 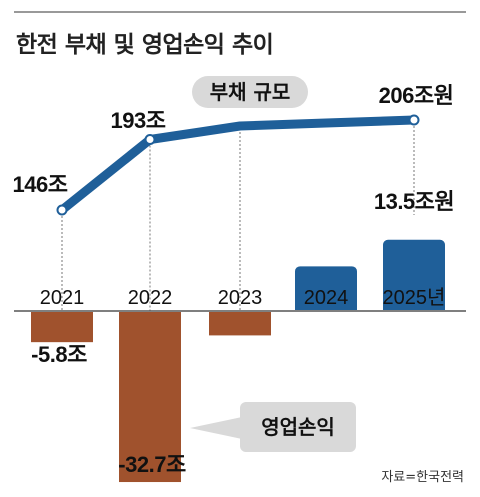 I want to click on debt-value-label-2025: 206조원, so click(x=416, y=95).